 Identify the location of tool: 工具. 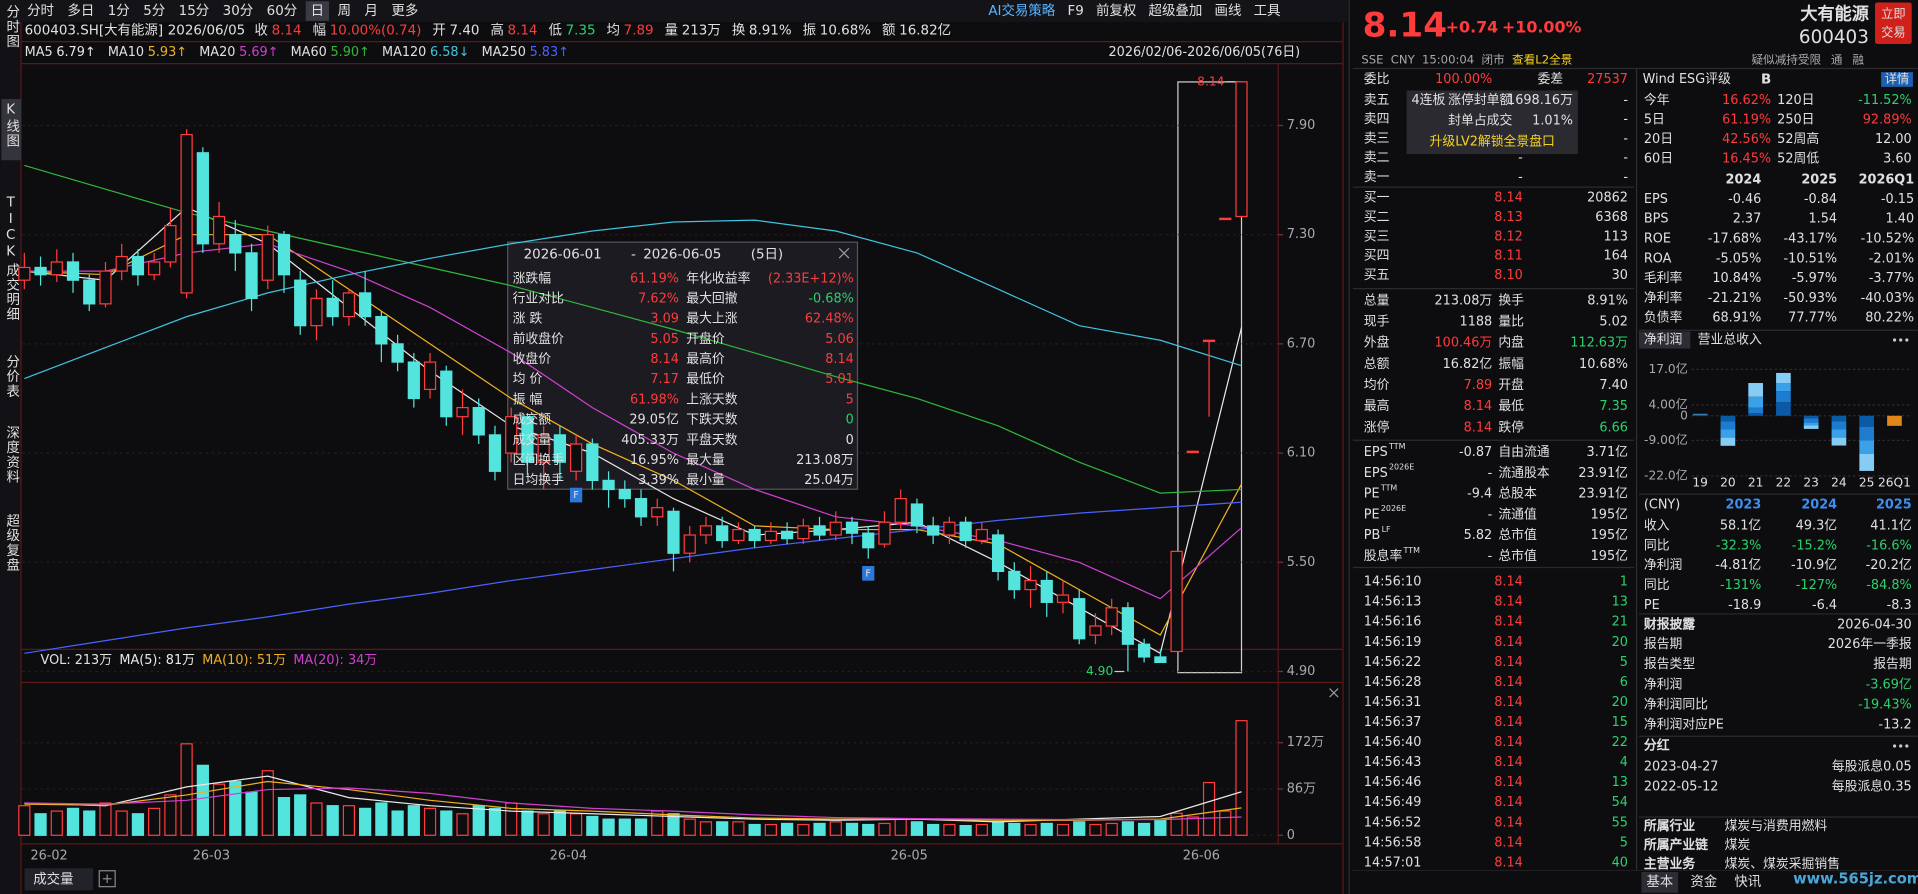
(1267, 11).